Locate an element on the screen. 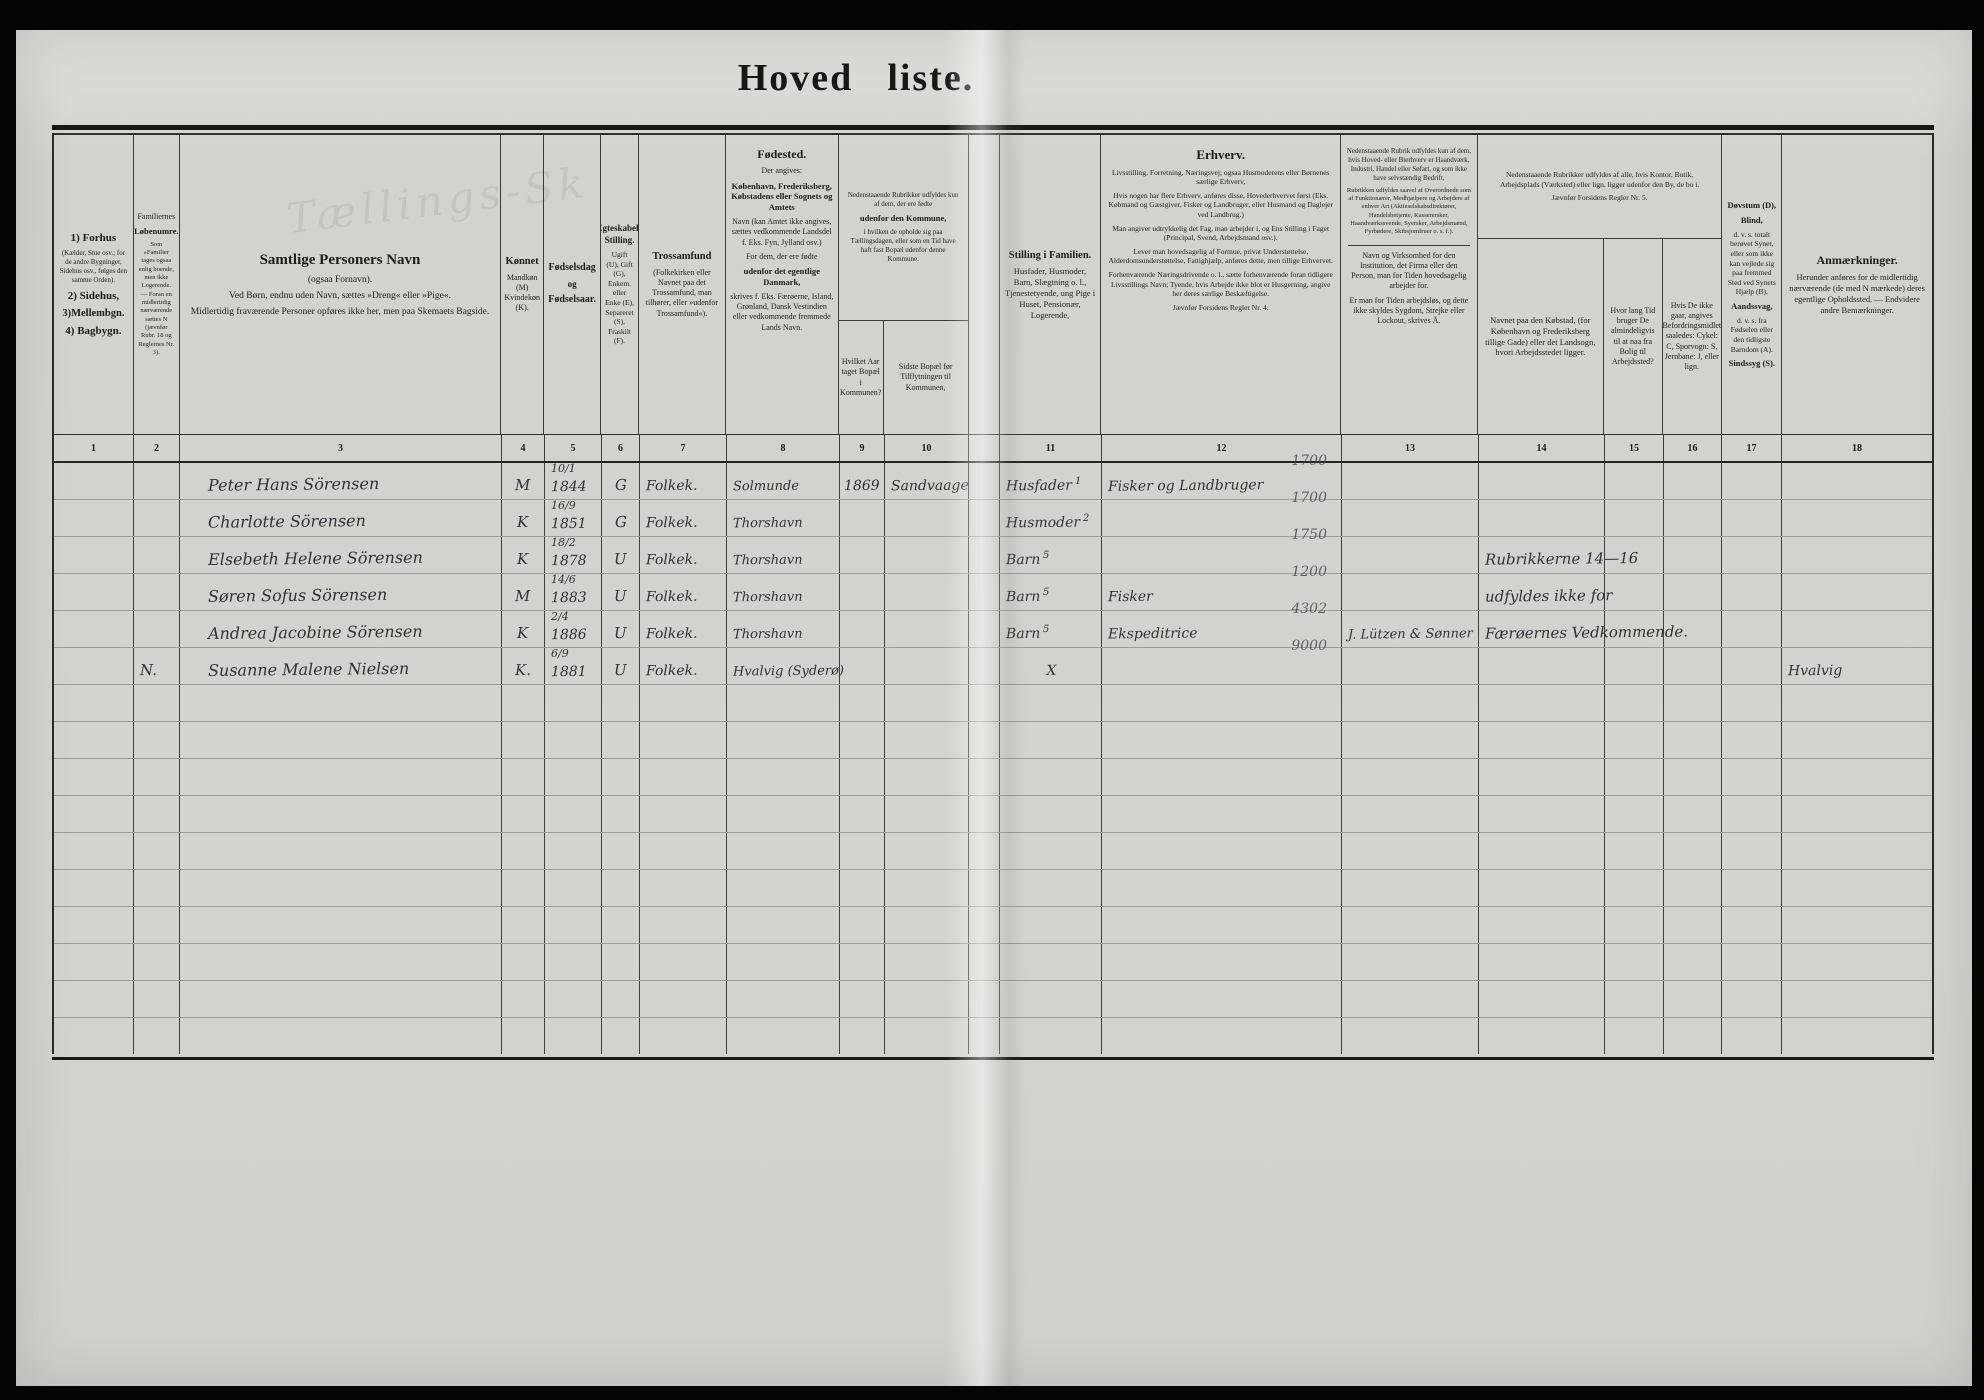 The height and width of the screenshot is (1400, 1984). cell-c3 is located at coordinates (341, 851).